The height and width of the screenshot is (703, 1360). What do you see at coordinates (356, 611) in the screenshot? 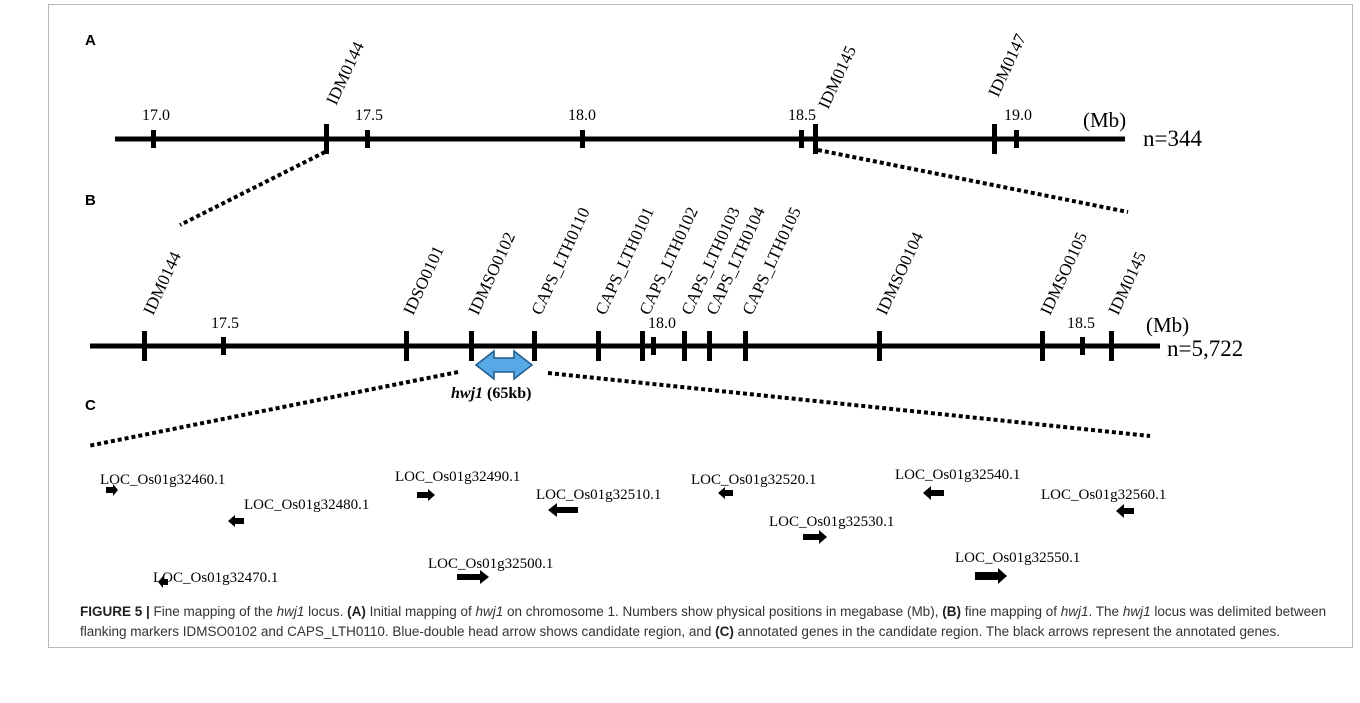
I see `caption-panel-ref: (A)` at bounding box center [356, 611].